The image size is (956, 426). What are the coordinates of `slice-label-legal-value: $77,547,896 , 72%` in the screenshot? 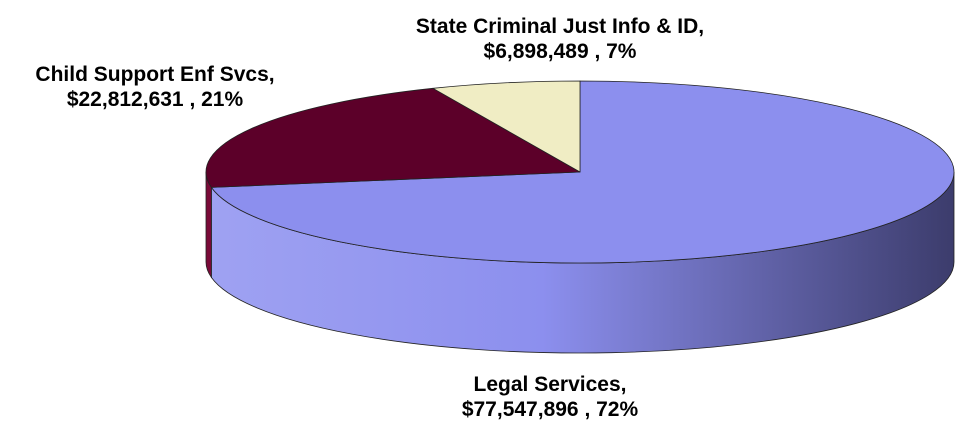 It's located at (550, 409).